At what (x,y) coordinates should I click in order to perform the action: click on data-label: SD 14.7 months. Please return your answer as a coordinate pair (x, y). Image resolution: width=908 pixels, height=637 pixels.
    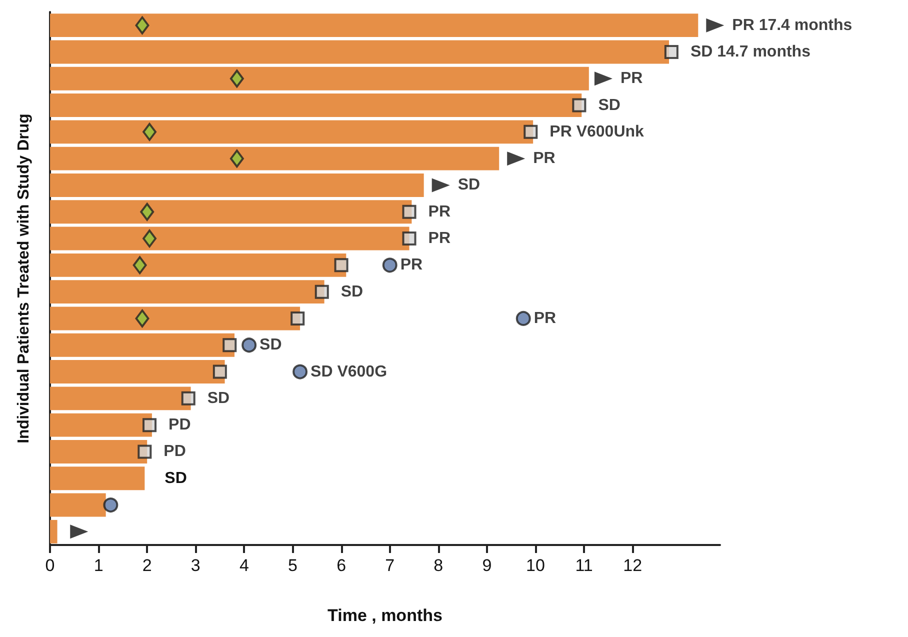
    Looking at the image, I should click on (750, 51).